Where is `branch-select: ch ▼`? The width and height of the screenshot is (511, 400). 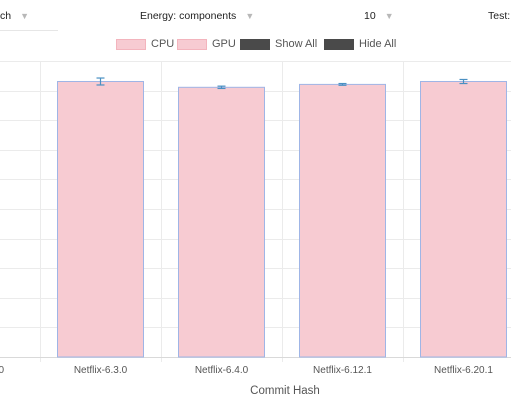 branch-select: ch ▼ is located at coordinates (14, 16).